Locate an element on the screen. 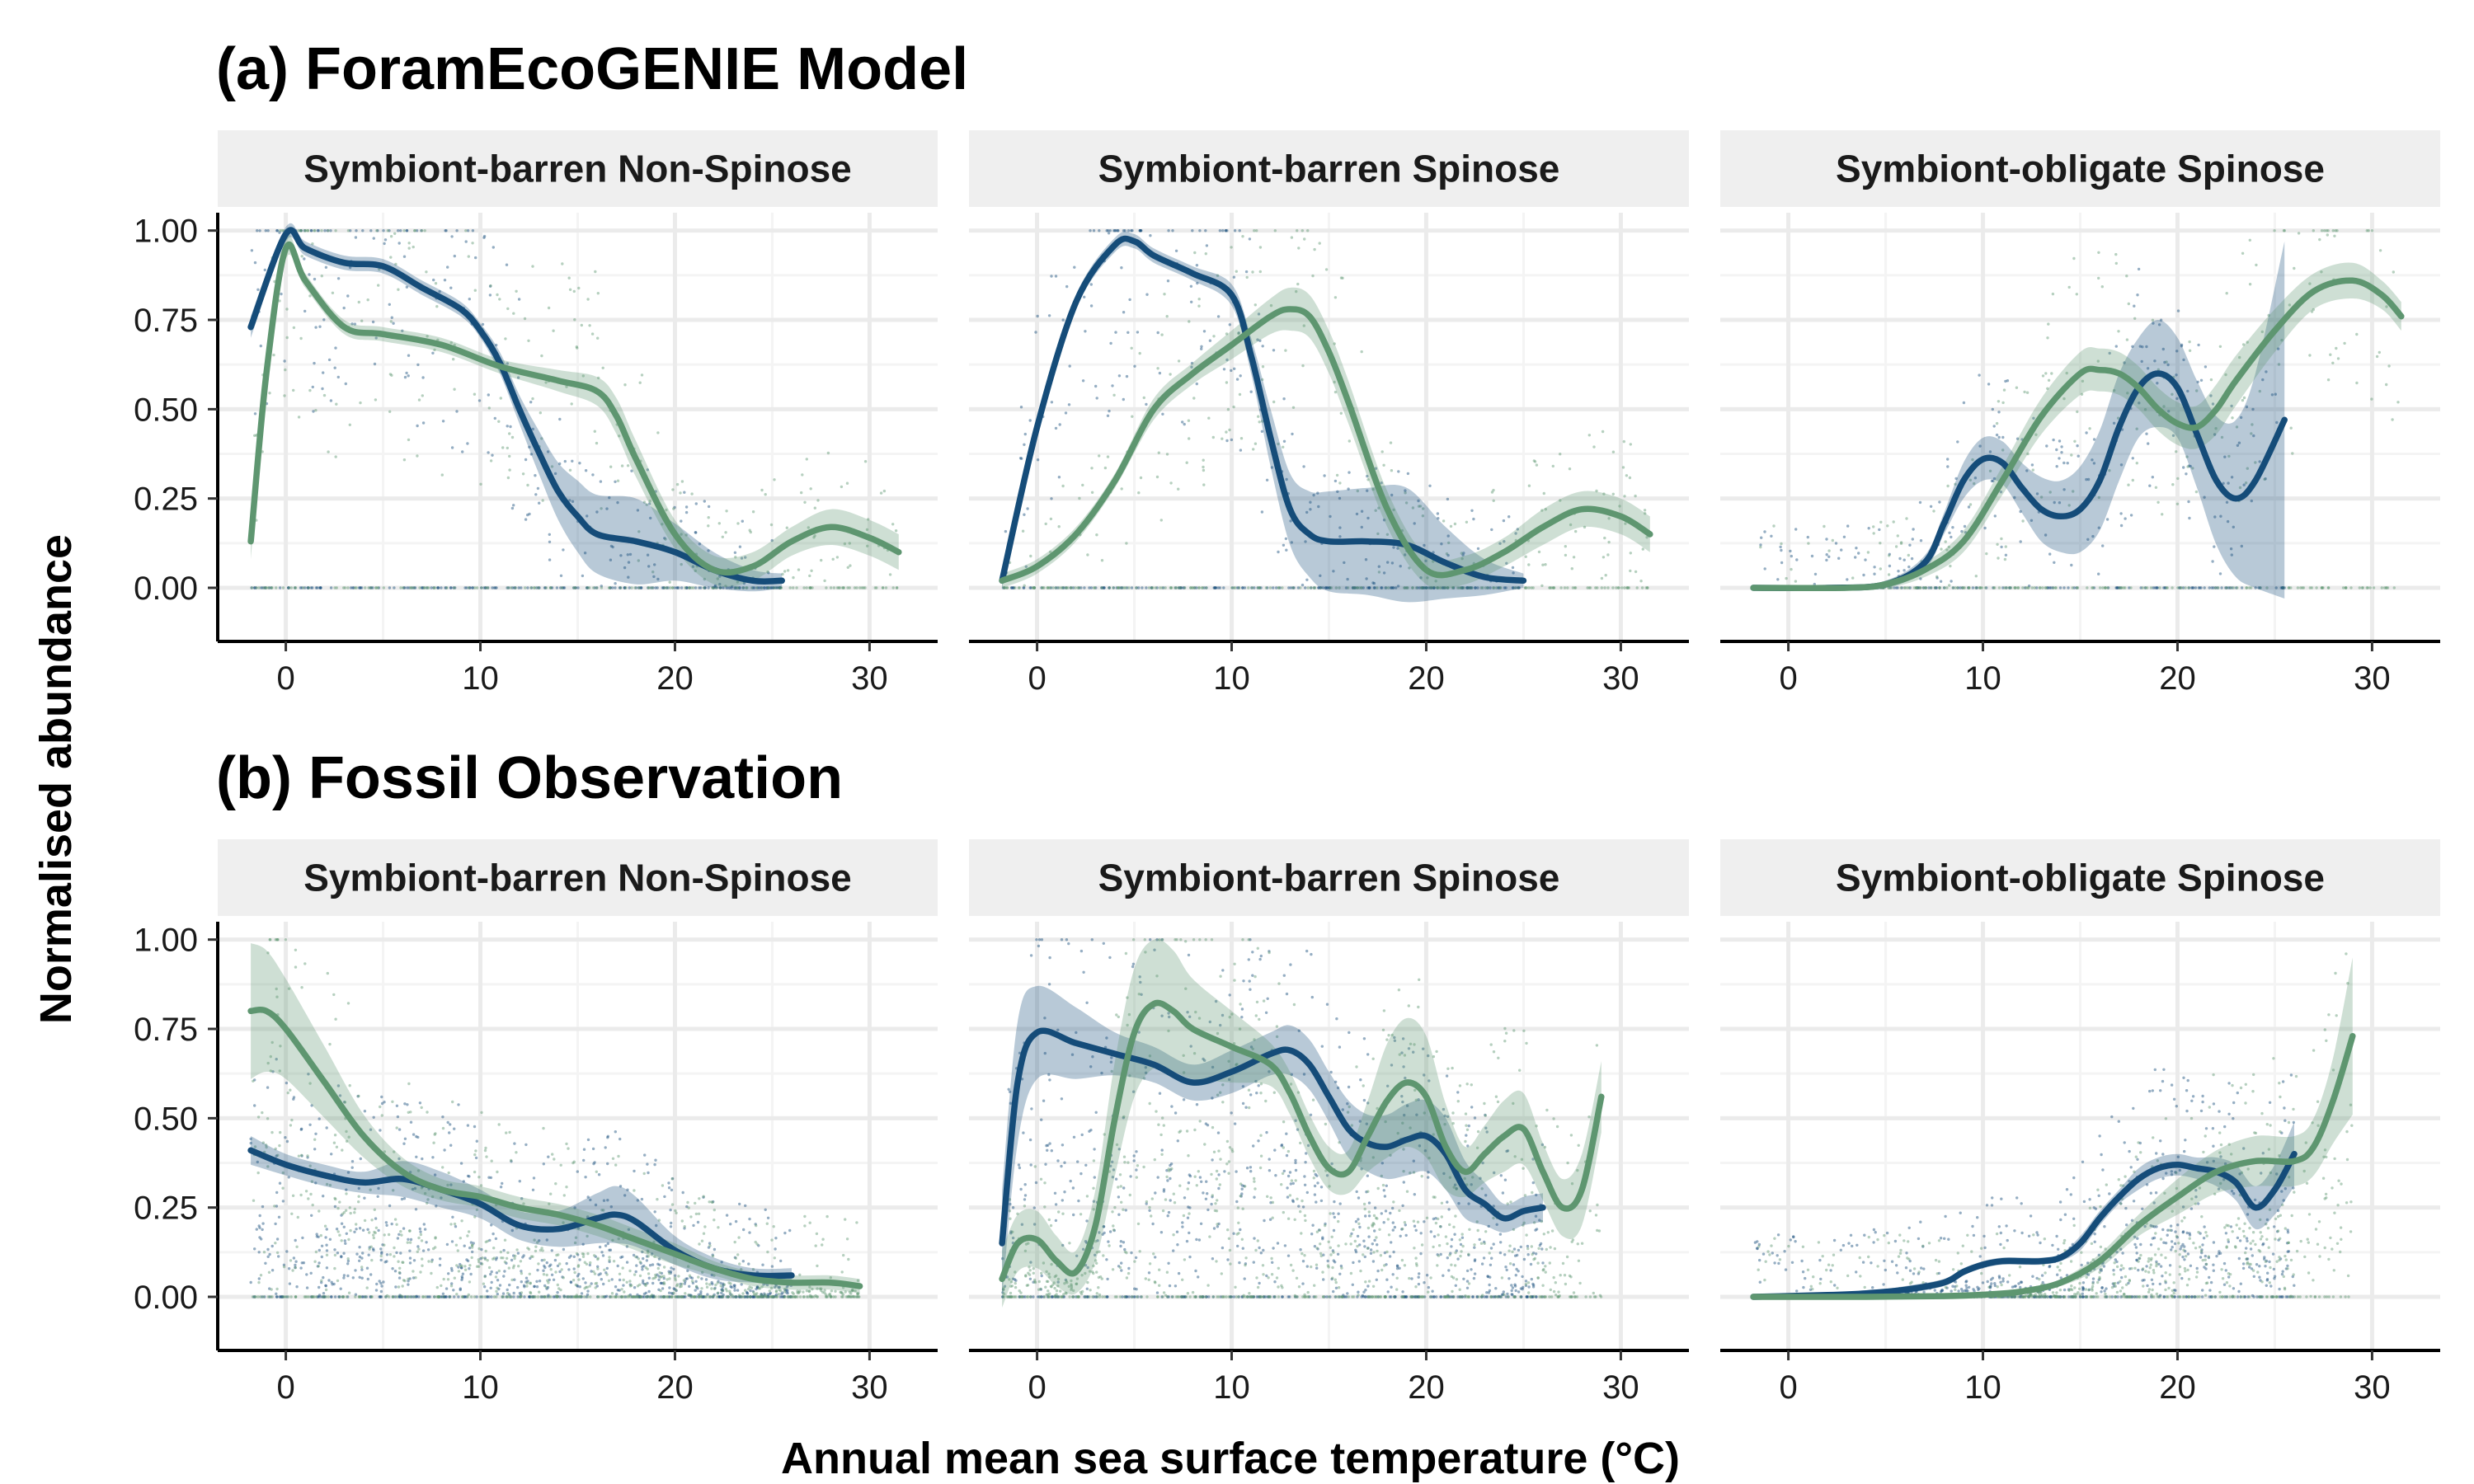 The image size is (2474, 1484). y-tick-label: 1.00 is located at coordinates (166, 232).